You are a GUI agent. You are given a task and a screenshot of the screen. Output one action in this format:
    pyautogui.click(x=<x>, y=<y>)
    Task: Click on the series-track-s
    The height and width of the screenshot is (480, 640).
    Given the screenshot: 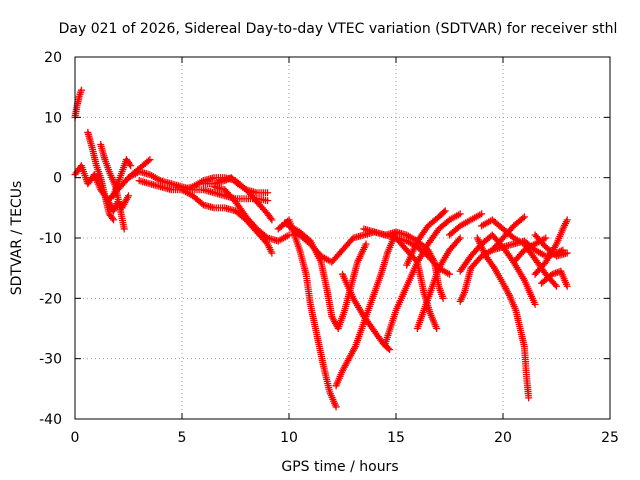 What is the action you would take?
    pyautogui.click(x=426, y=238)
    